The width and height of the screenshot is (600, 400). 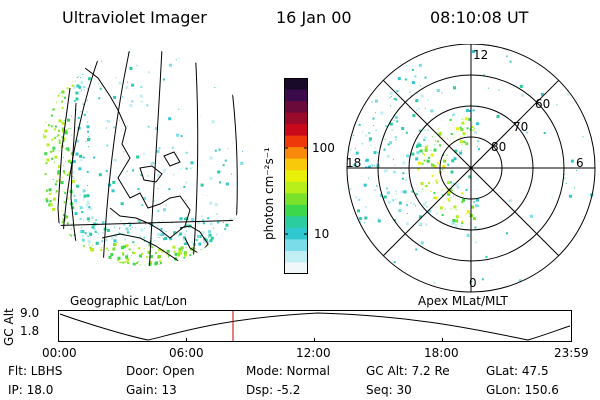 I want to click on colorbar-tick-label-100: 100, so click(x=323, y=148).